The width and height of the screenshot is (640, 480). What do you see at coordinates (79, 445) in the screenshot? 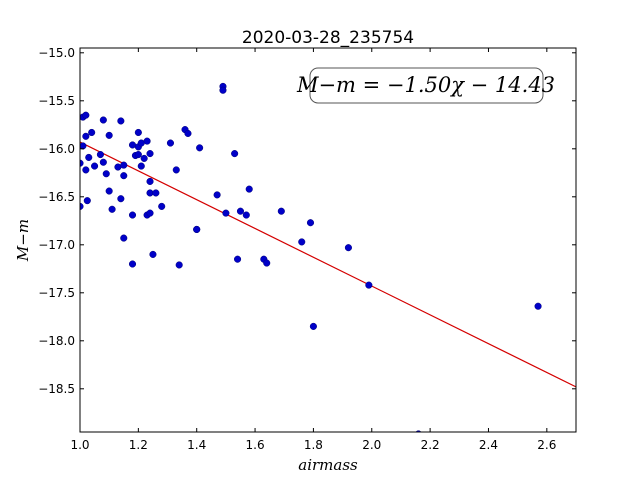
I see `x-tick-label: 1.0` at bounding box center [79, 445].